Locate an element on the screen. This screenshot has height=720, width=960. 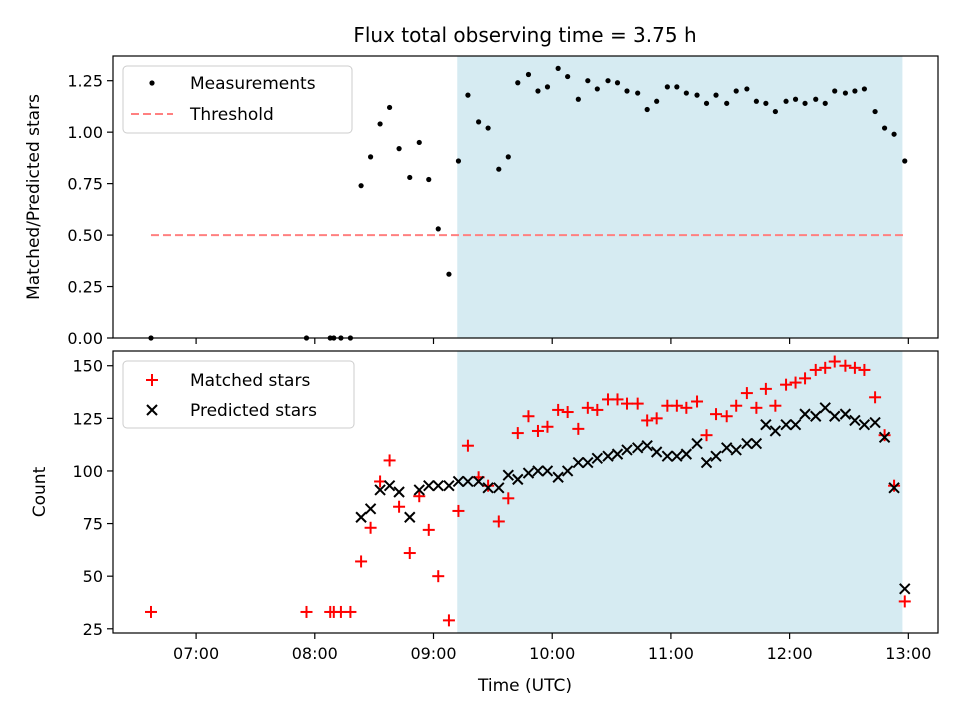
y-tick-label: 0.00 is located at coordinates (85, 338).